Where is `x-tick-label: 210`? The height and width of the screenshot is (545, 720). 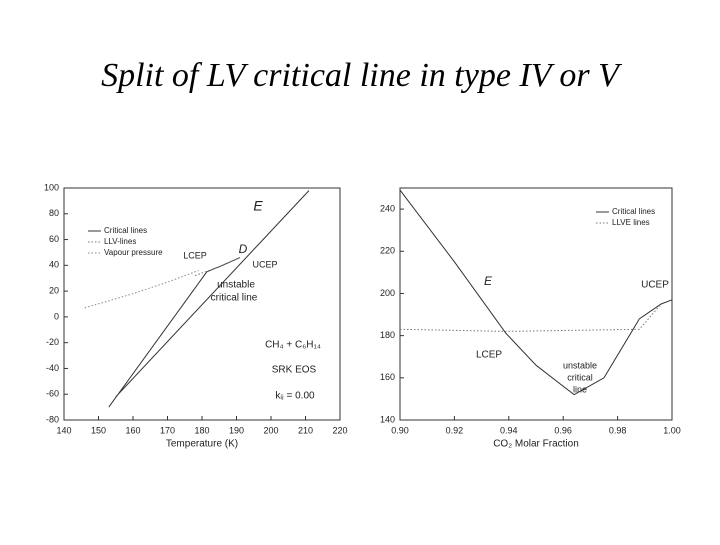
x-tick-label: 210 is located at coordinates (305, 430).